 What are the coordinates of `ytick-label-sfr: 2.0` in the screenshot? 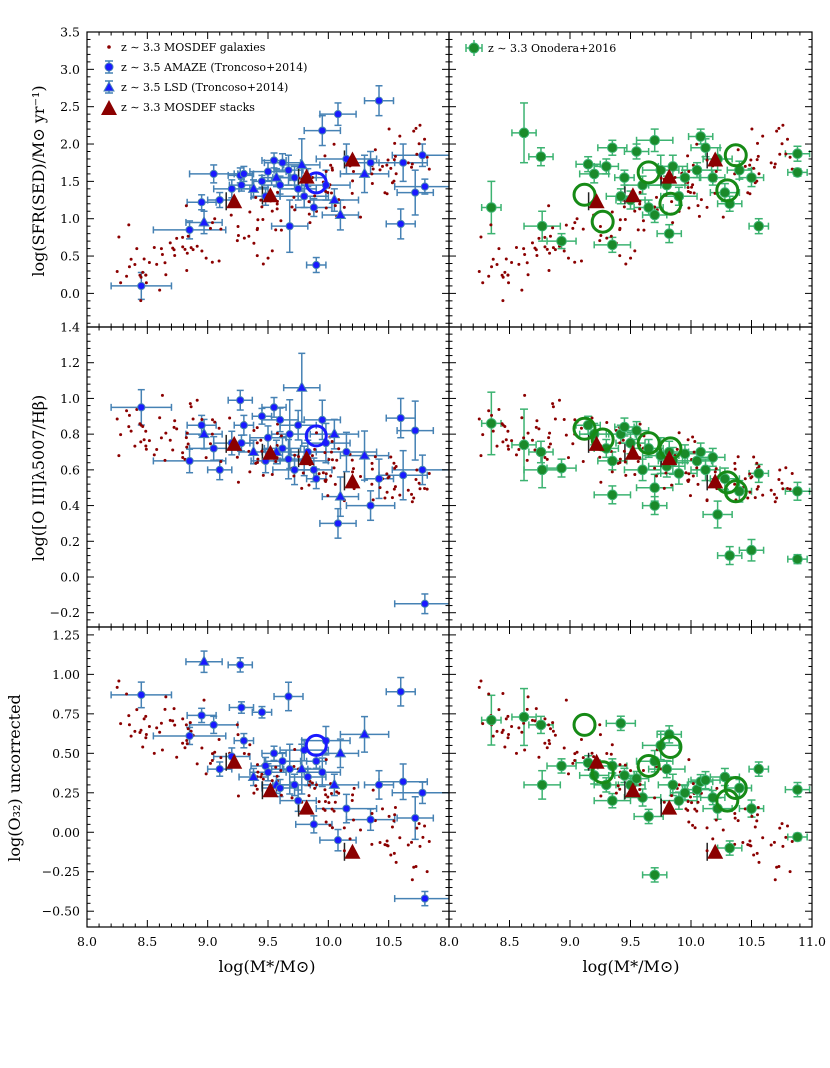 It's located at (70, 144).